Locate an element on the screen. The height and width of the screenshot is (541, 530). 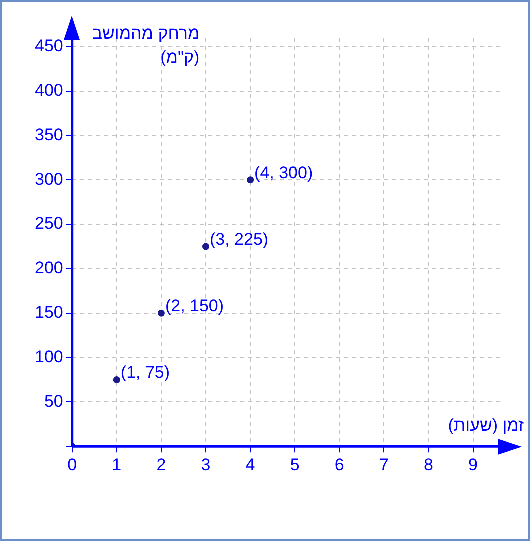
x-tick-label: 9 is located at coordinates (473, 464).